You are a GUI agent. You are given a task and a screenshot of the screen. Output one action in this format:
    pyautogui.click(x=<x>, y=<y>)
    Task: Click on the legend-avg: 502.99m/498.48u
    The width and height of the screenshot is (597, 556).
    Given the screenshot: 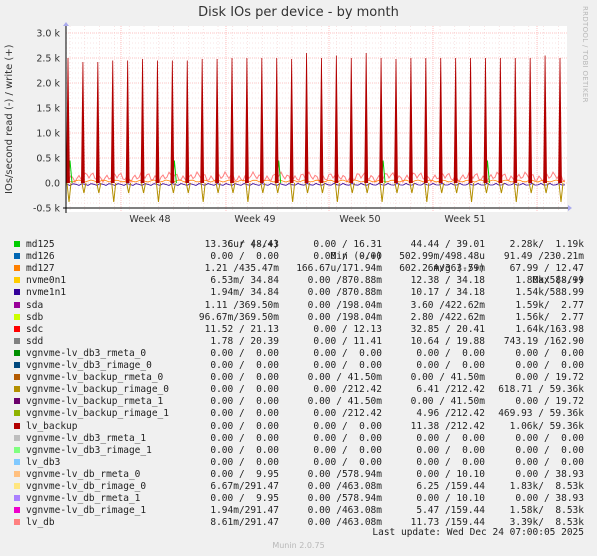 What is the action you would take?
    pyautogui.click(x=442, y=257)
    